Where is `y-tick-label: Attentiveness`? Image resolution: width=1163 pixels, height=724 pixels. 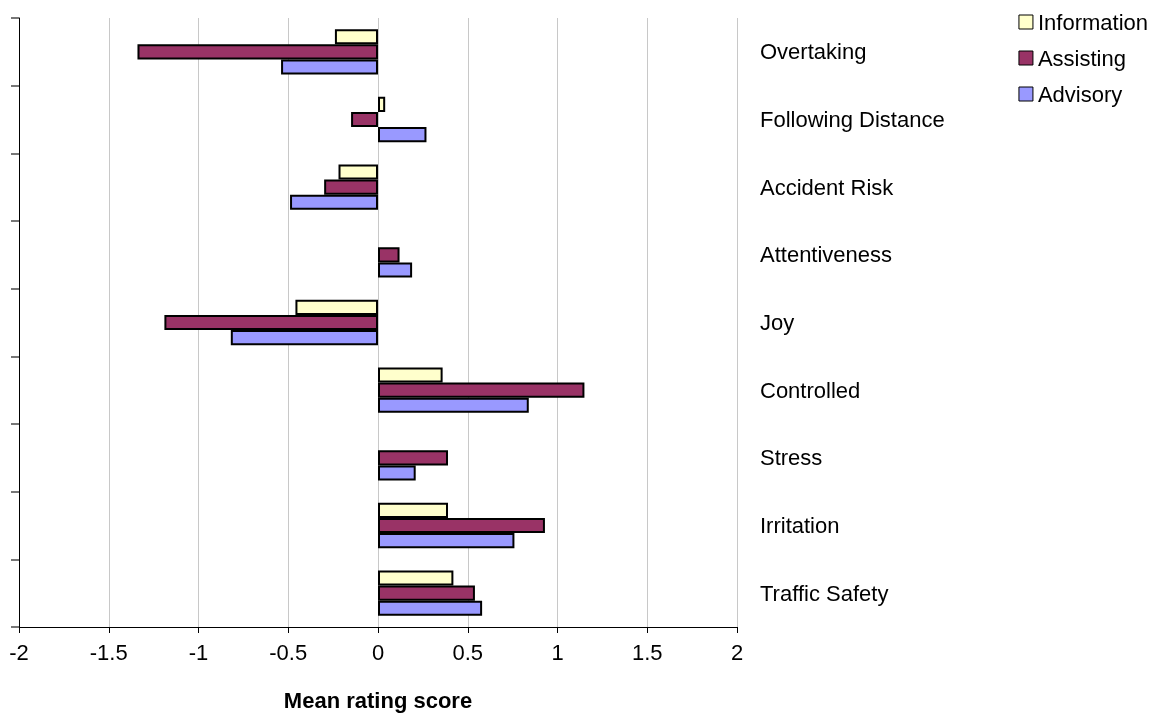
y-tick-label: Attentiveness is located at coordinates (826, 255).